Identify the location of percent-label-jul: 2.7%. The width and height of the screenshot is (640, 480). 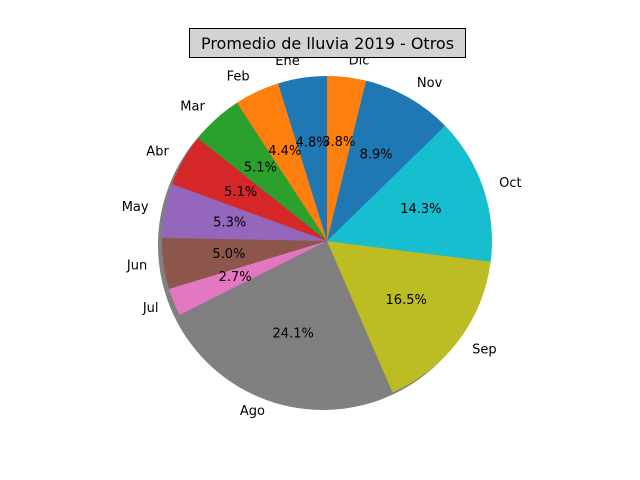
(235, 277).